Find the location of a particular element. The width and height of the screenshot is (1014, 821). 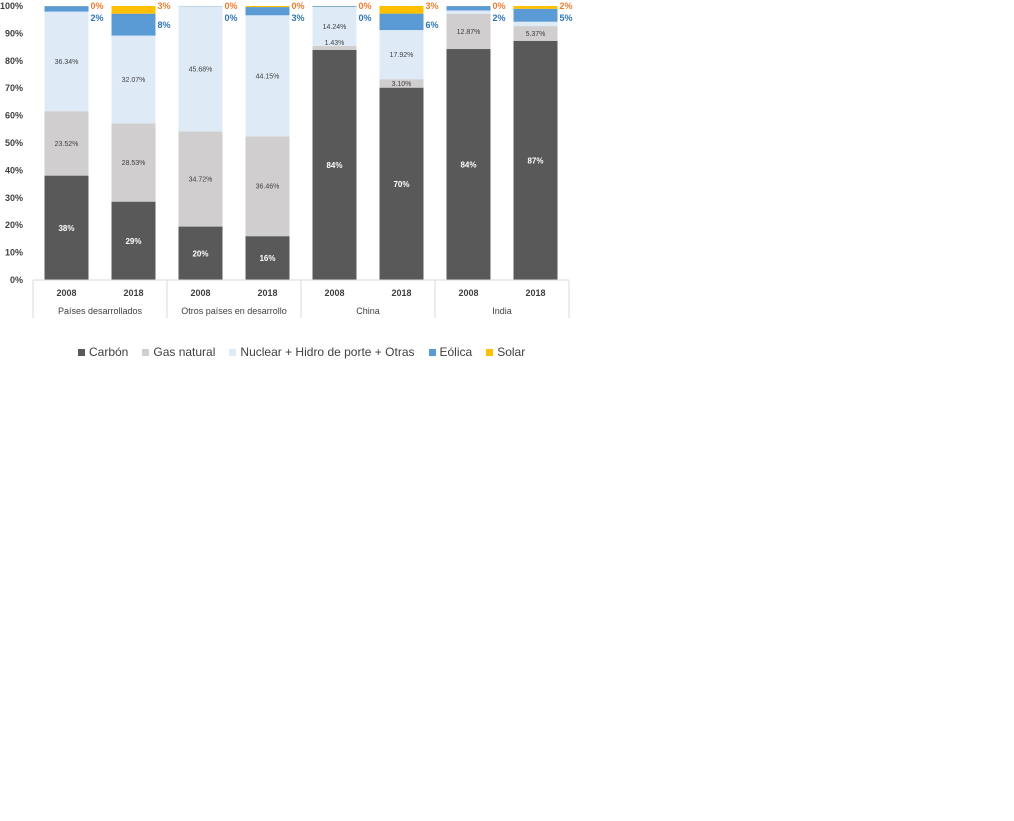

y-tick-label: 70% is located at coordinates (14, 88).